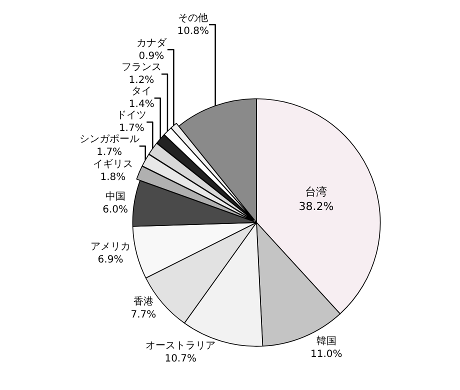 This screenshot has height=390, width=460. I want to click on slice-label: 韓国, so click(326, 340).